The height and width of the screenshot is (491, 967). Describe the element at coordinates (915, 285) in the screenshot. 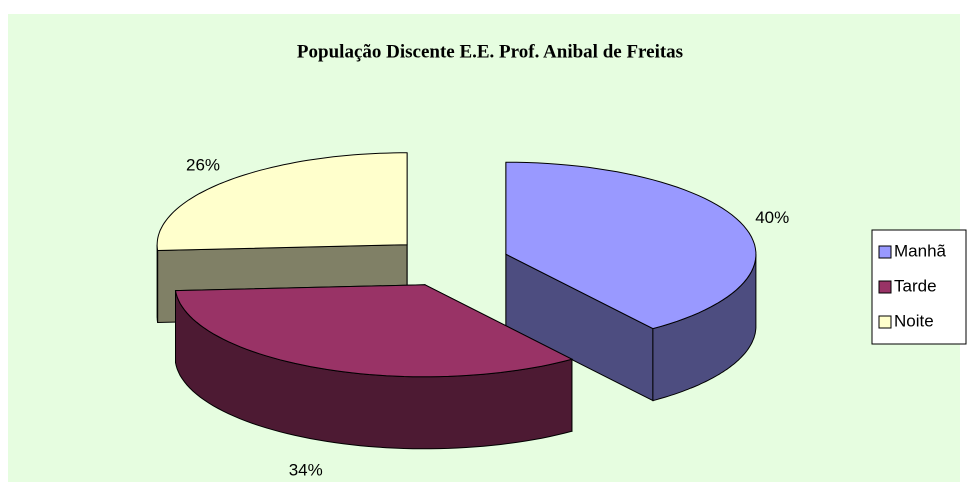

I see `legend-label: Tarde` at that location.